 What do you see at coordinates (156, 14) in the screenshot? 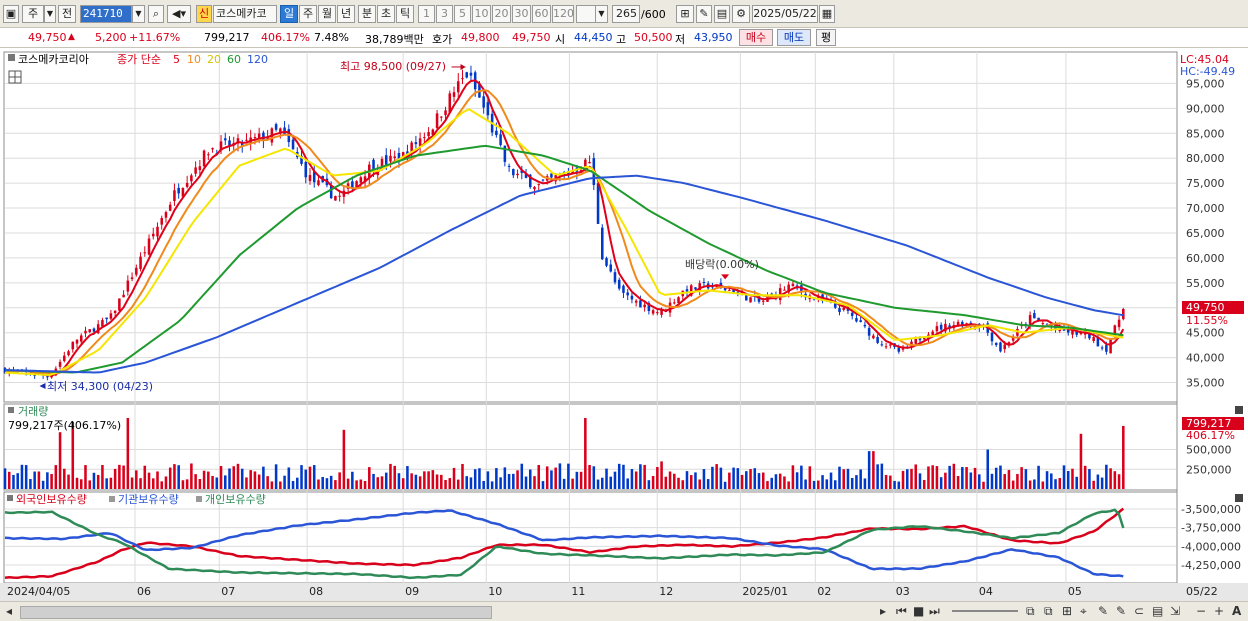
I see `search-icon: ⌕` at bounding box center [156, 14].